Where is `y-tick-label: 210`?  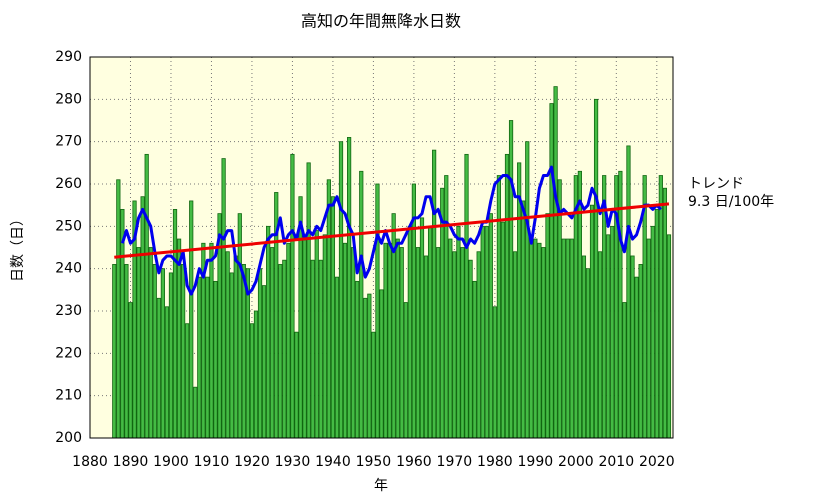
y-tick-label: 210 is located at coordinates (68, 396).